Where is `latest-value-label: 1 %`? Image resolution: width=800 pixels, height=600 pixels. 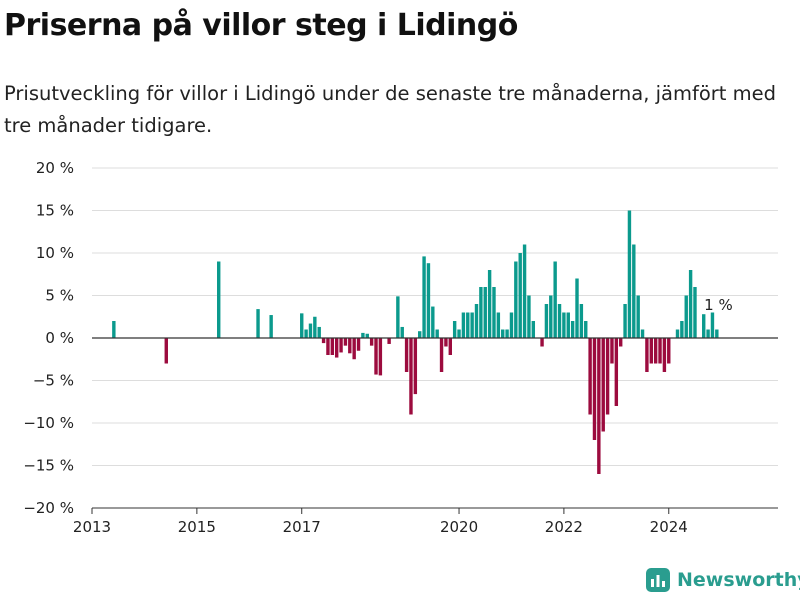
latest-value-label: 1 % is located at coordinates (718, 305).